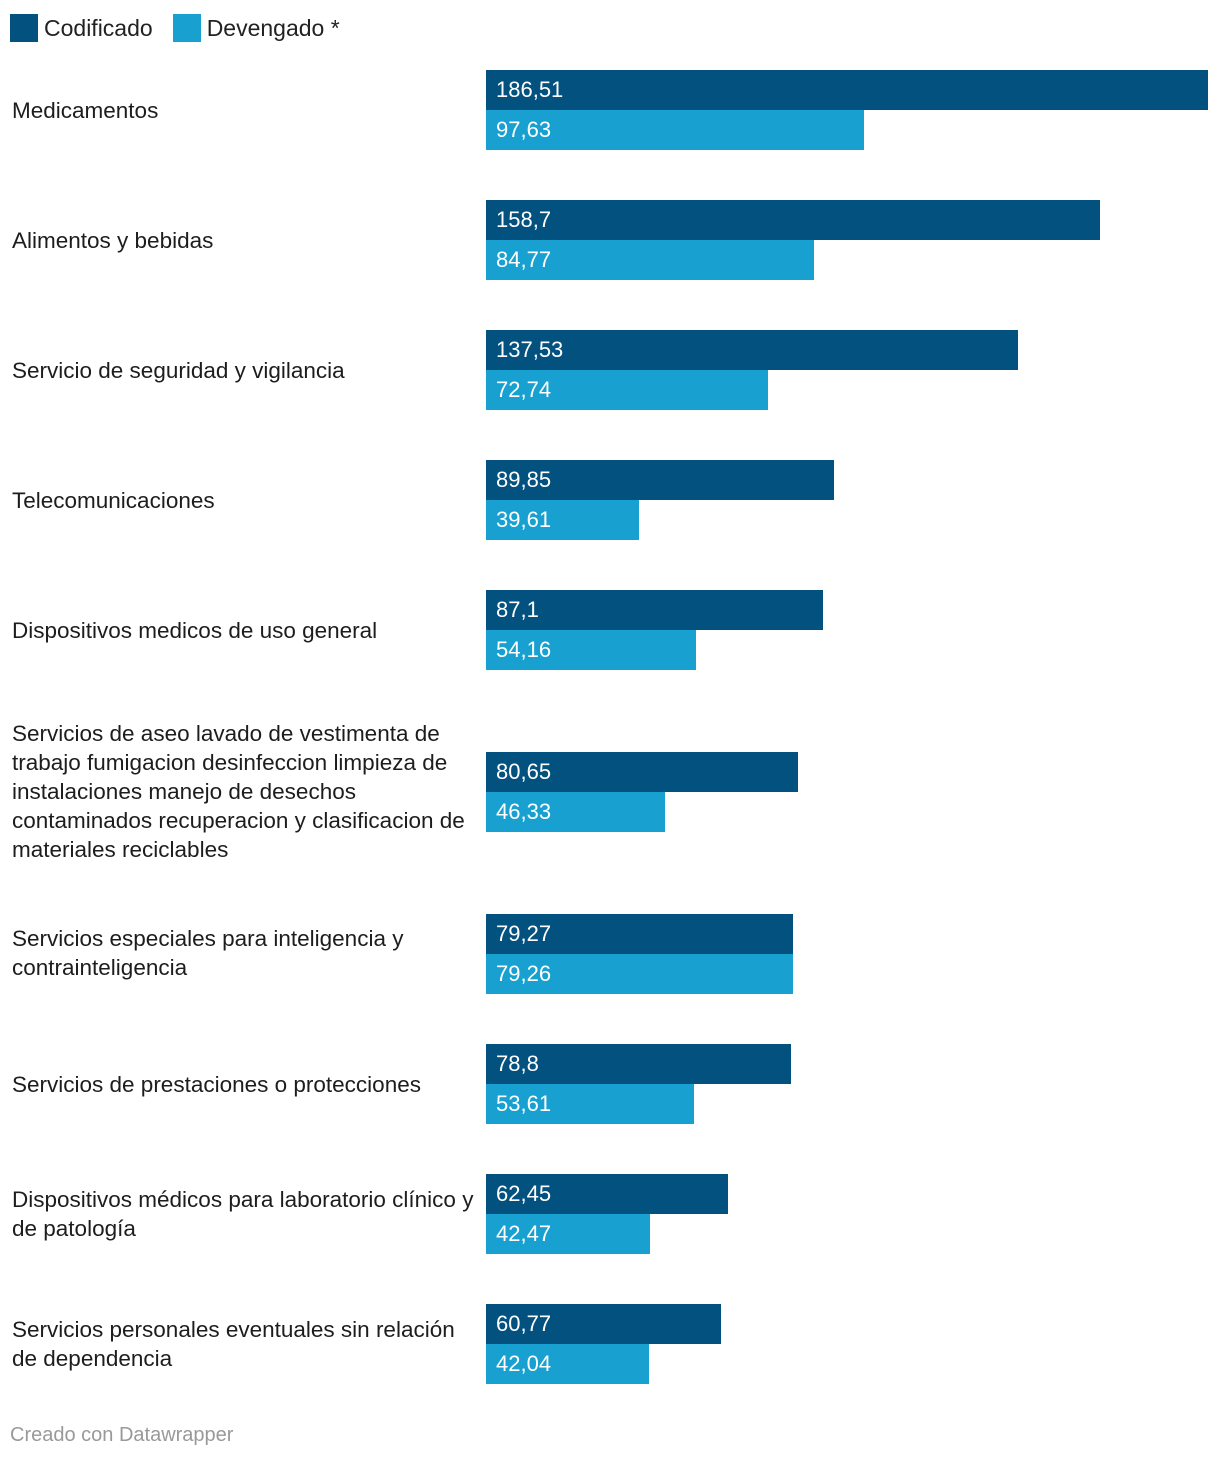 The width and height of the screenshot is (1220, 1460). Describe the element at coordinates (530, 349) in the screenshot. I see `bar-value-label: 137,53` at that location.